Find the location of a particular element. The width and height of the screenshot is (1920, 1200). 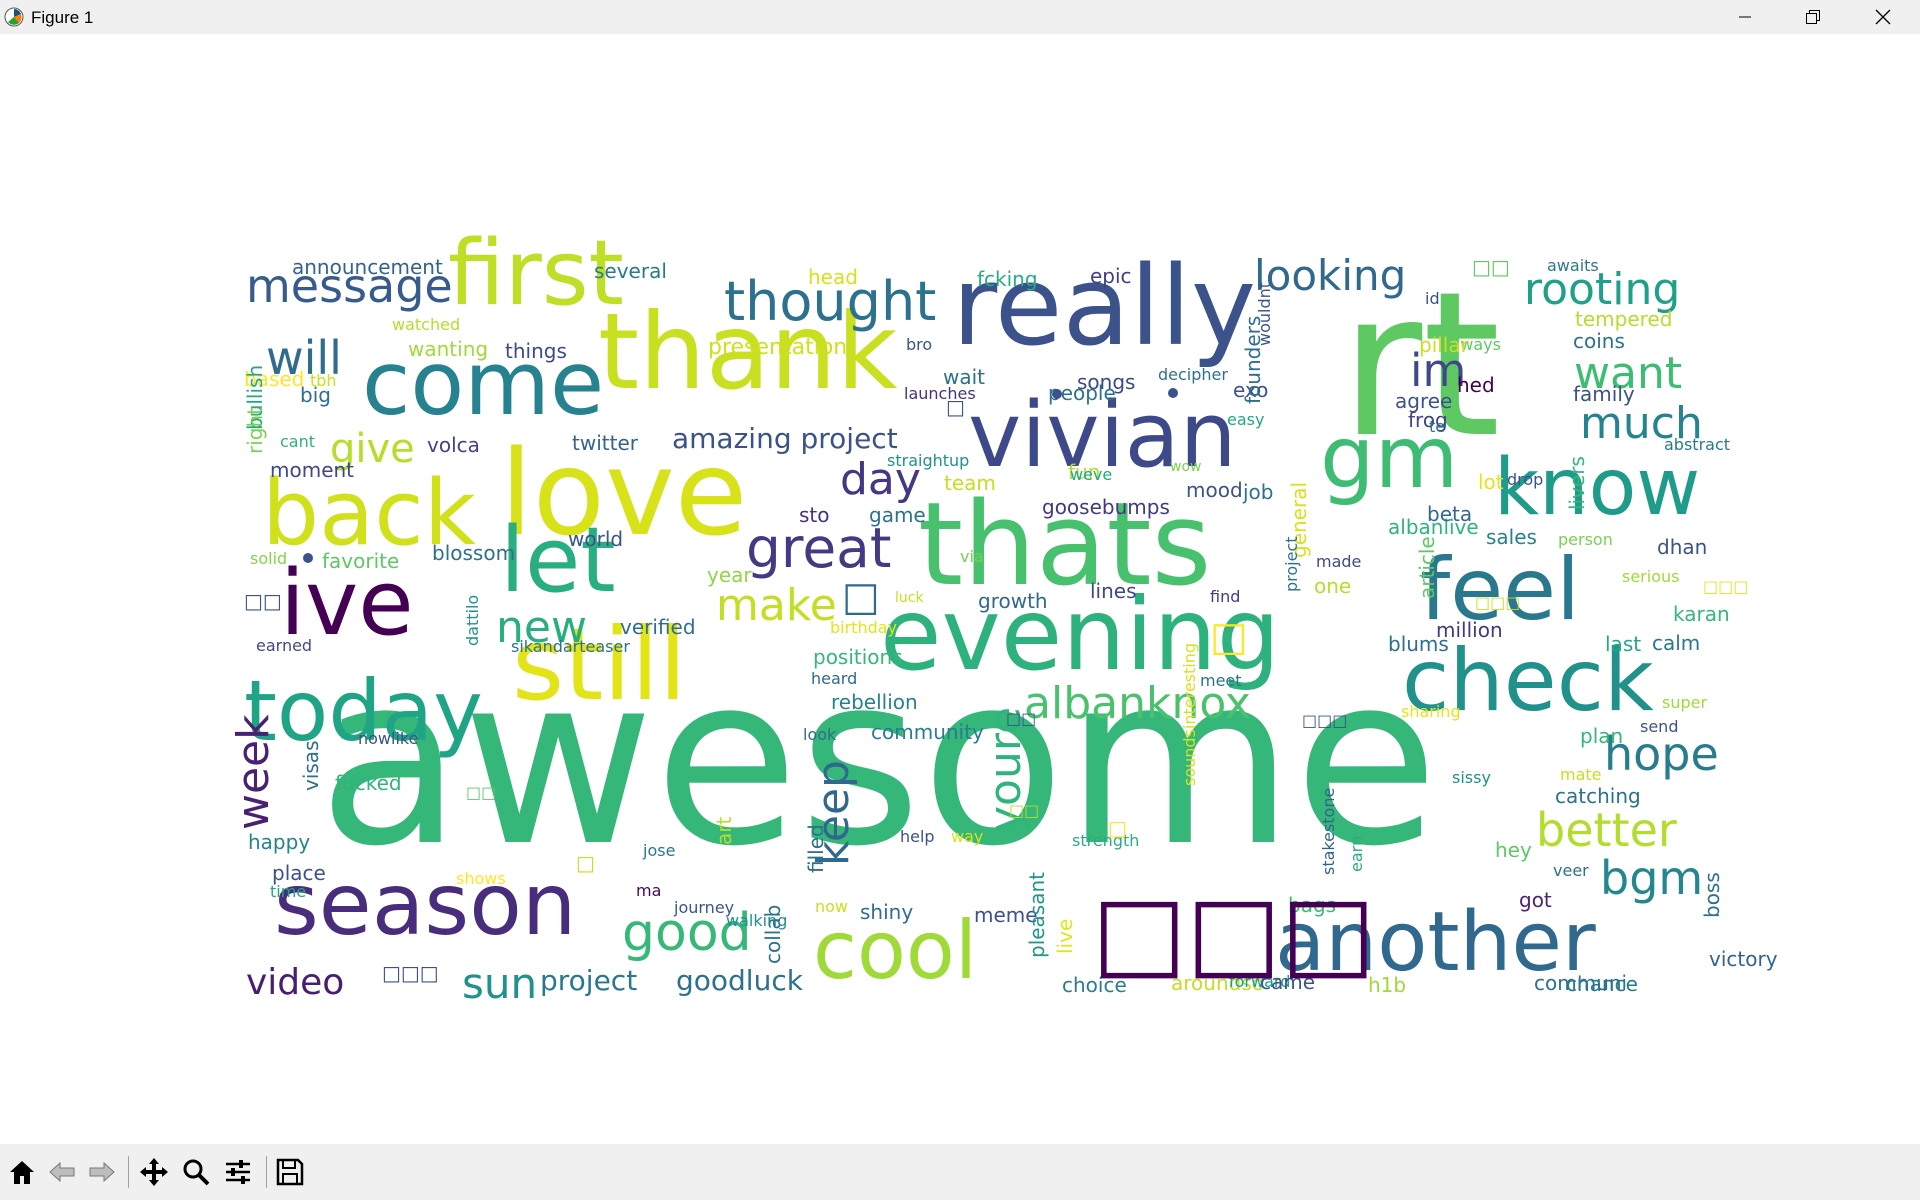

save-floppy-icon is located at coordinates (290, 1172).